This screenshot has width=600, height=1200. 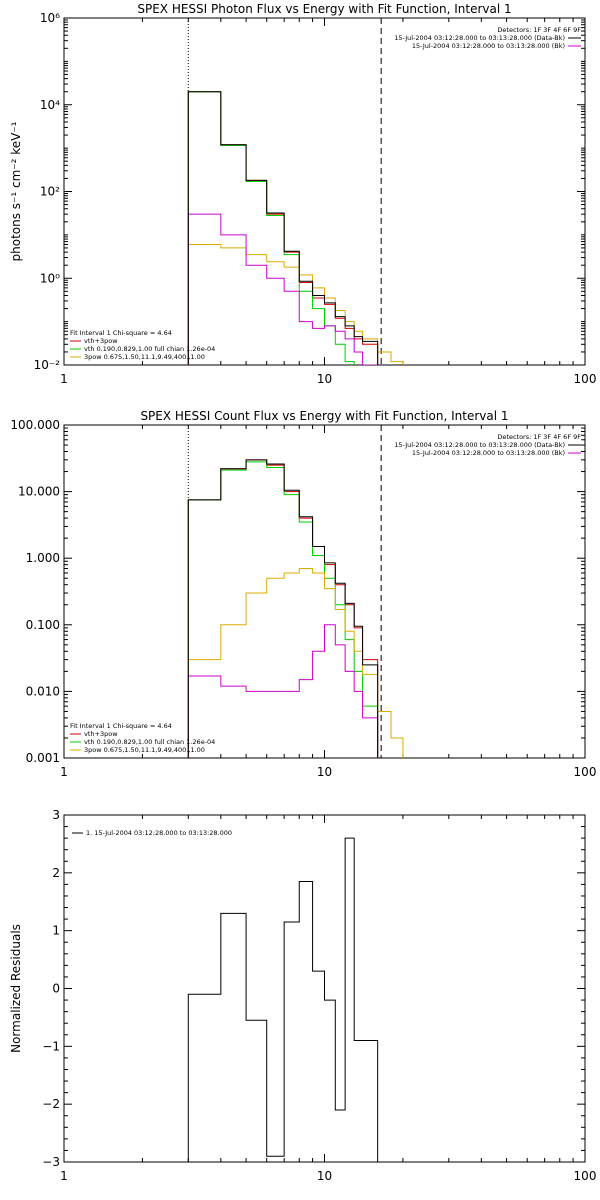 I want to click on y-tick-label: 0.001, so click(x=43, y=758).